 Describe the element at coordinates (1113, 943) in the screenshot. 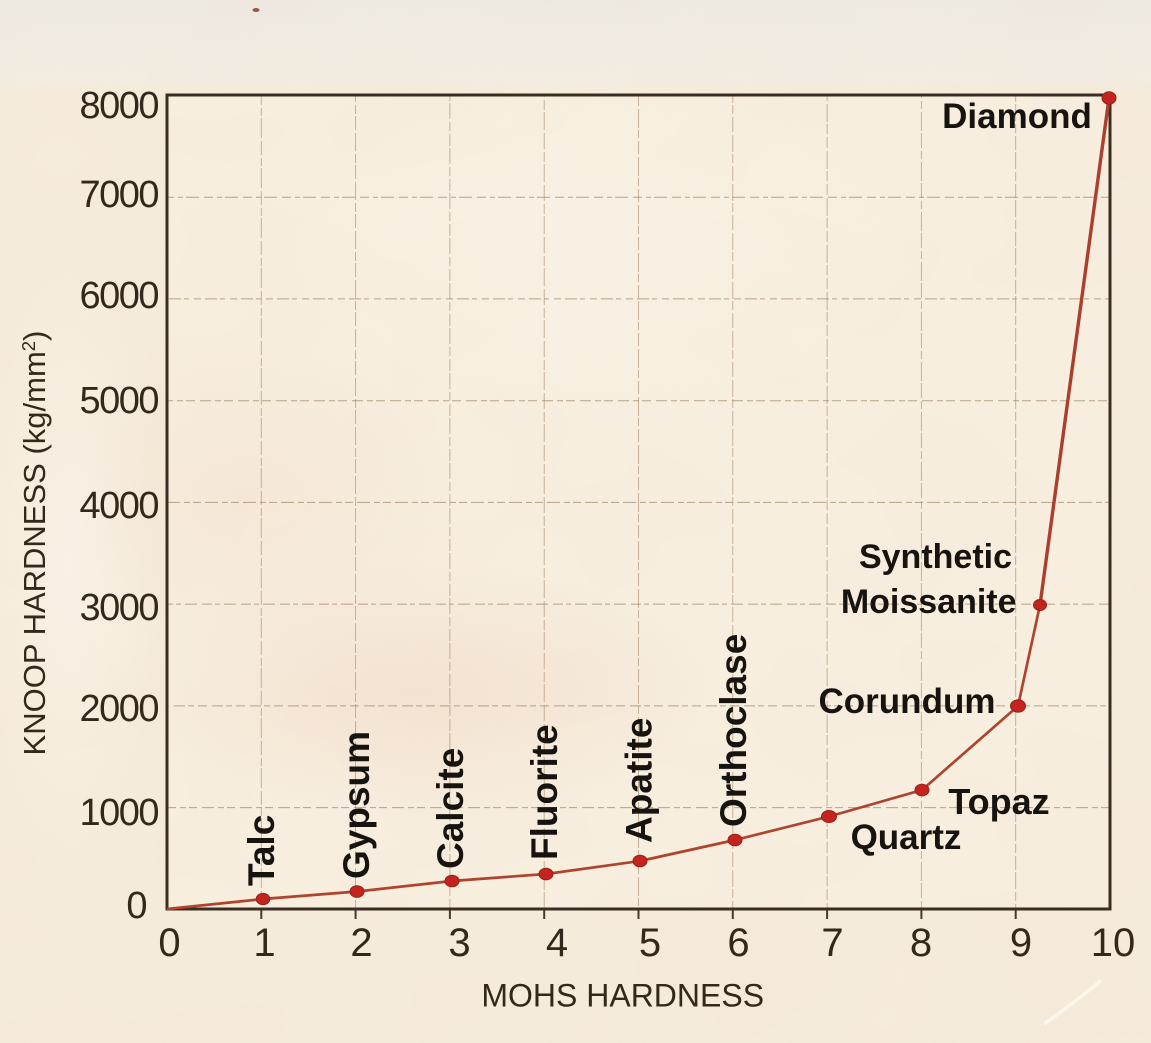

I see `svg-text: 10` at that location.